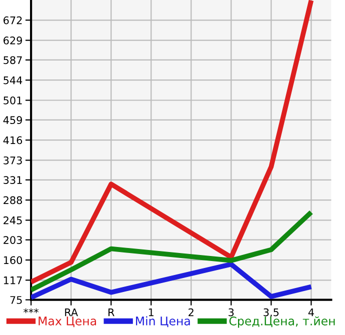 This screenshot has width=345, height=335. What do you see at coordinates (13, 220) in the screenshot?
I see `y-tick-label: 245` at bounding box center [13, 220].